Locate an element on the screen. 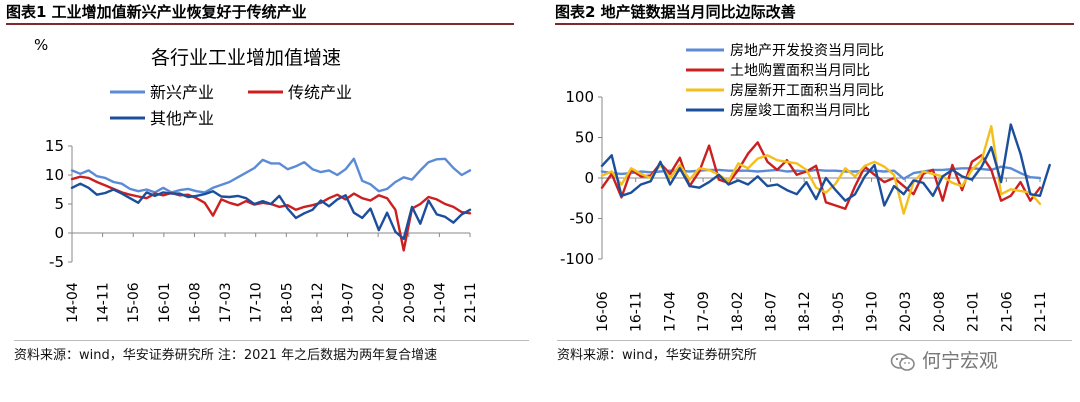 The width and height of the screenshot is (1080, 402). c1-x-tick-label: 18-05 is located at coordinates (287, 302).